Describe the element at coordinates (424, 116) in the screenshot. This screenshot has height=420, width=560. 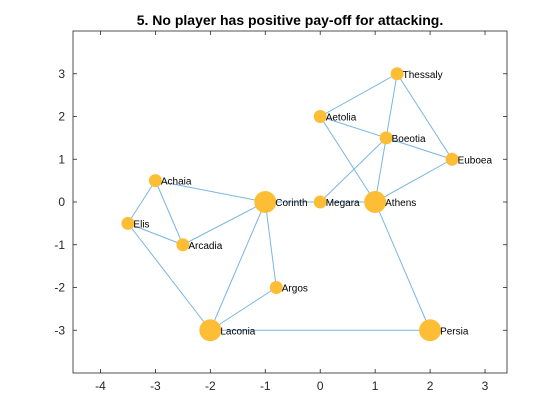
I see `edge-thessaly-euboea` at that location.